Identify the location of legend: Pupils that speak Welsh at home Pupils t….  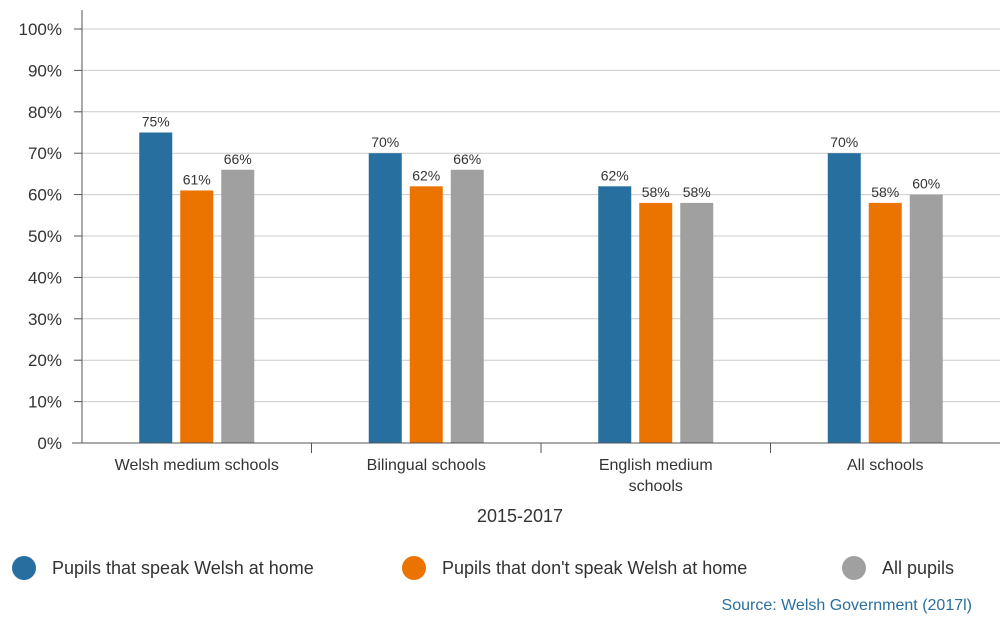
(500, 572).